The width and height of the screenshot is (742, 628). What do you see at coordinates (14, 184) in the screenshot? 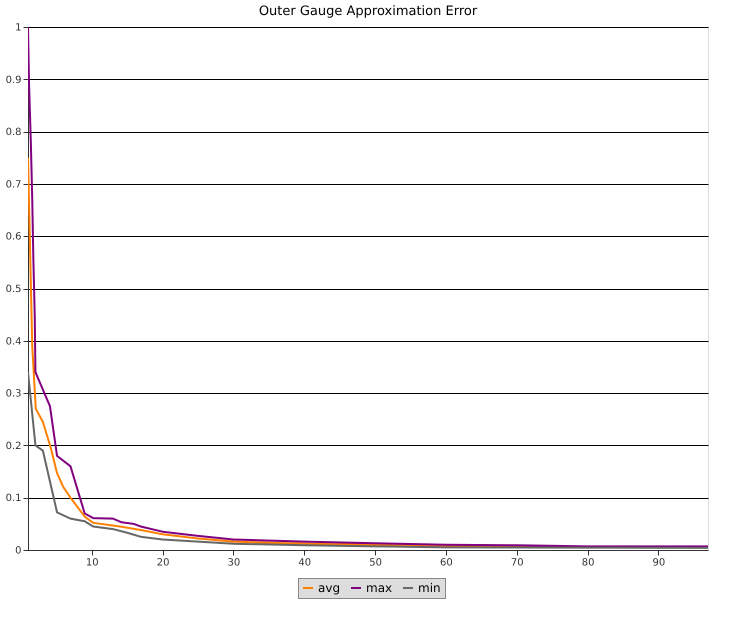
I see `y-tick-label: 0.7` at bounding box center [14, 184].